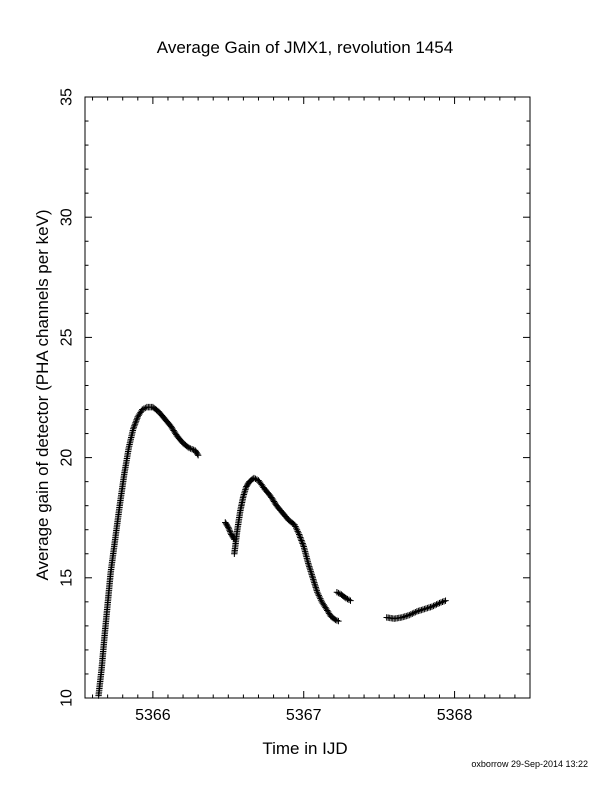  Describe the element at coordinates (67, 337) in the screenshot. I see `y-tick-label: 25` at that location.